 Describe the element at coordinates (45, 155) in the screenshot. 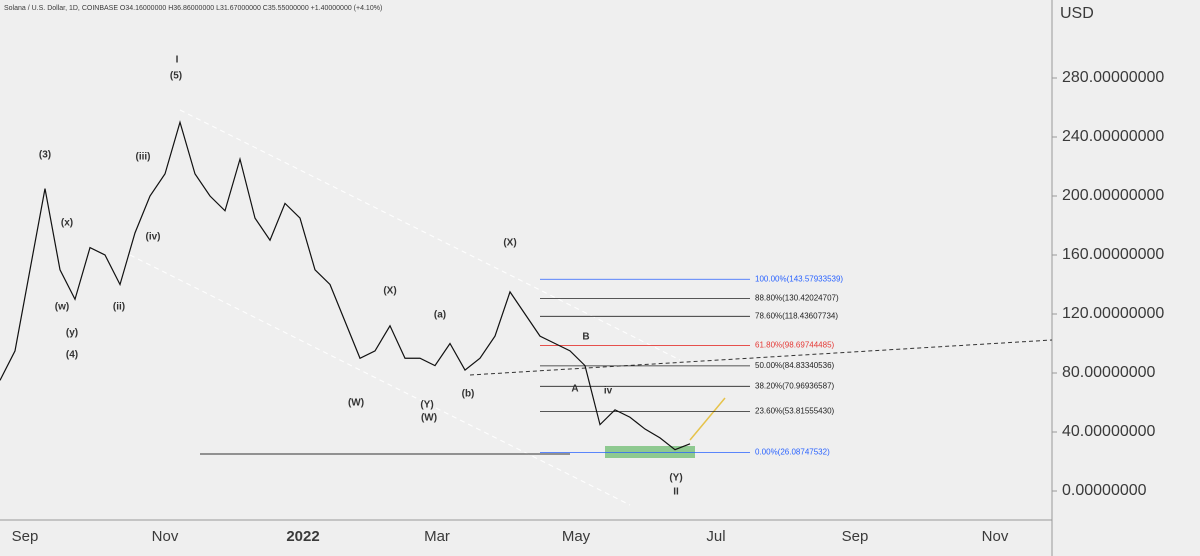

I see `wave-label: (3)` at that location.